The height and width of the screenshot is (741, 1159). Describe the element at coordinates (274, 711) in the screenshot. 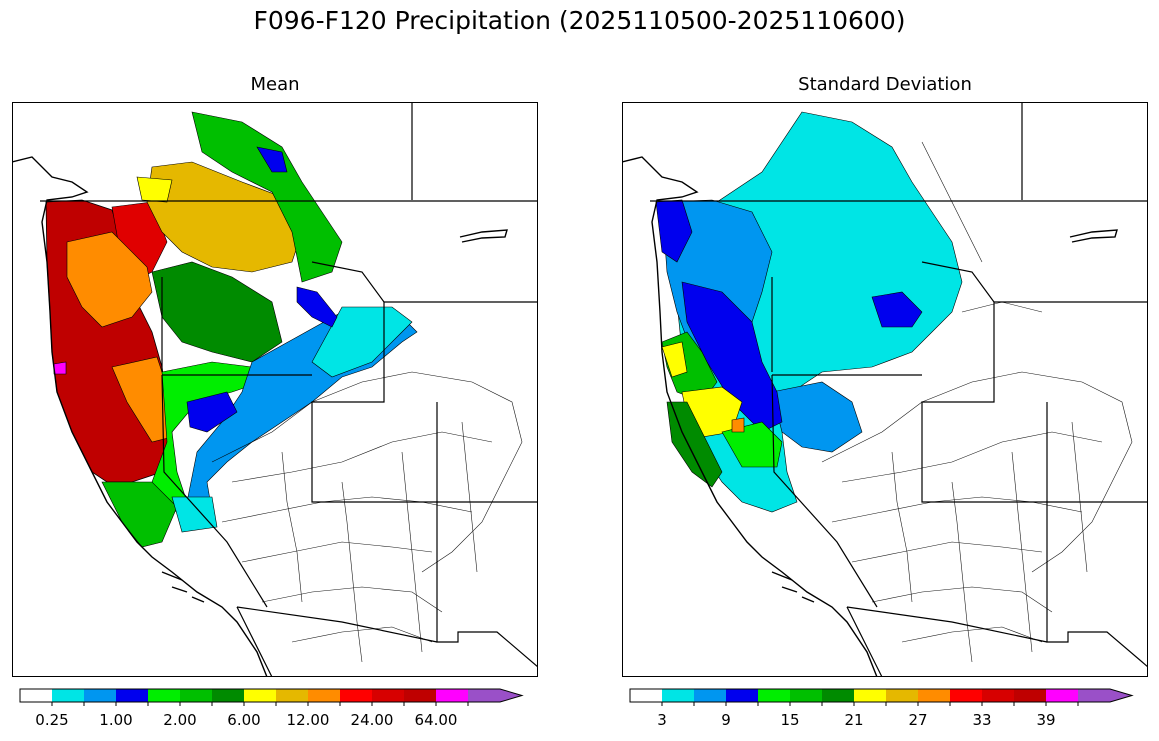

I see `colorbar-mean: 0.25 1.00 2.00 6.00 12.00 24.00 64.00` at that location.